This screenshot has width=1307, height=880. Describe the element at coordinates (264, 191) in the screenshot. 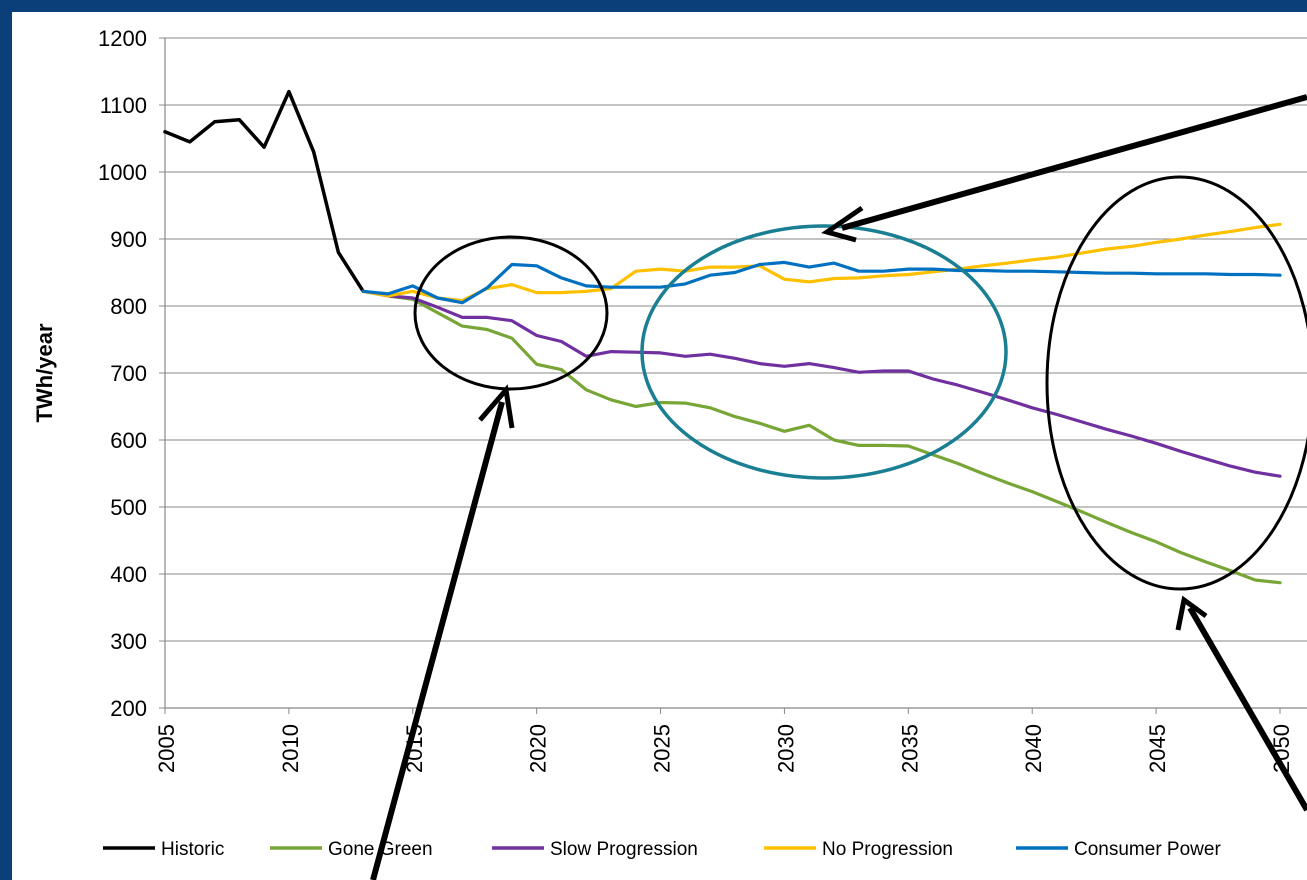

I see `series-line-historic` at that location.